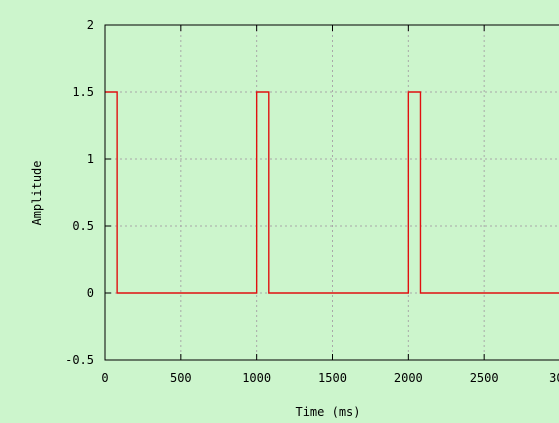 This screenshot has width=559, height=423. I want to click on x-tick-label: 300, so click(554, 378).